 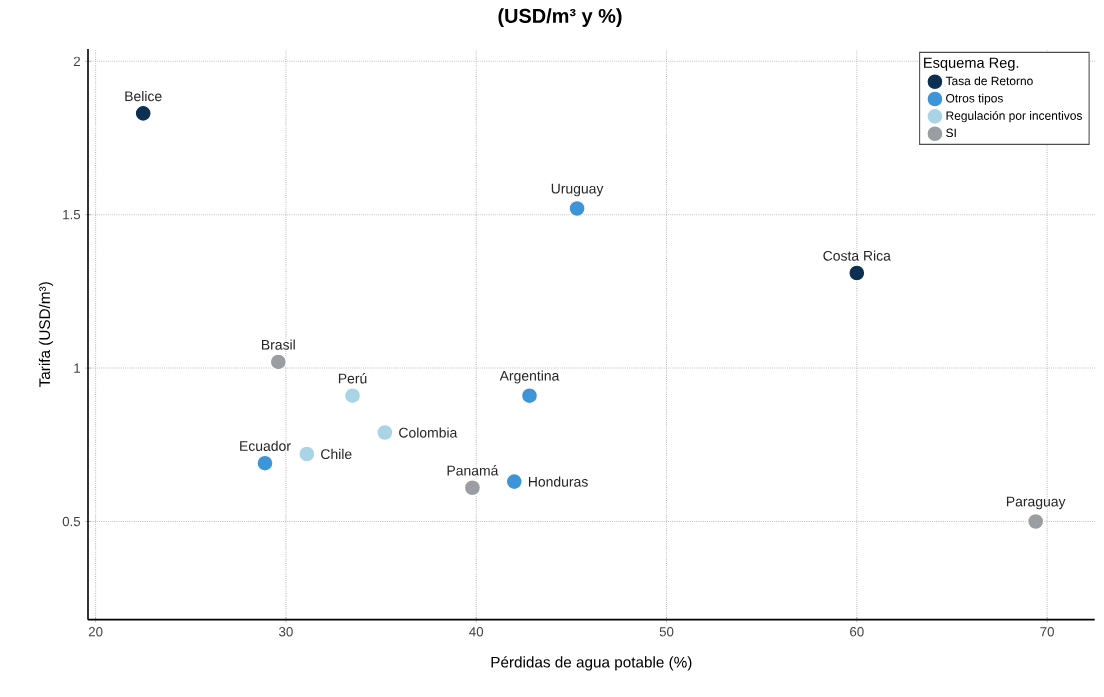 I want to click on annotation: Chile, so click(x=336, y=454).